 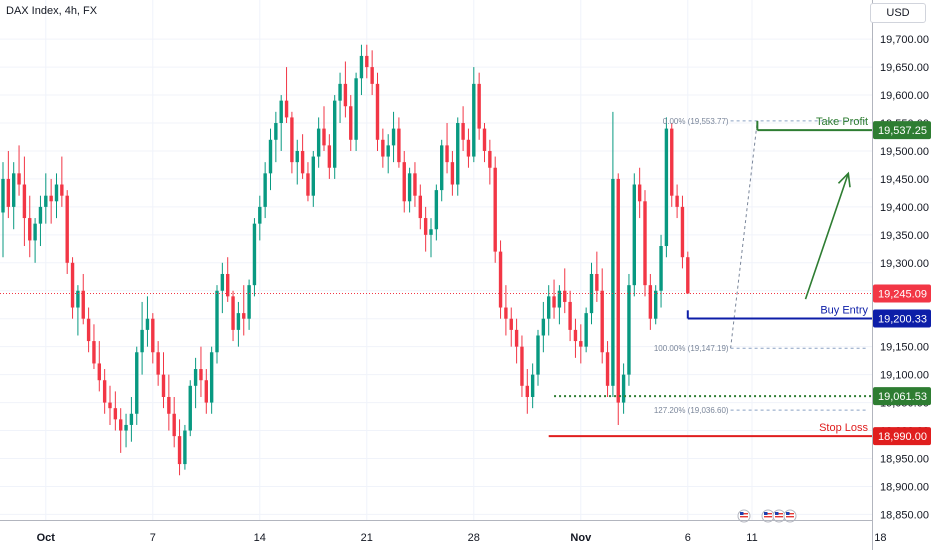 What do you see at coordinates (474, 538) in the screenshot?
I see `time-tick-label: 28` at bounding box center [474, 538].